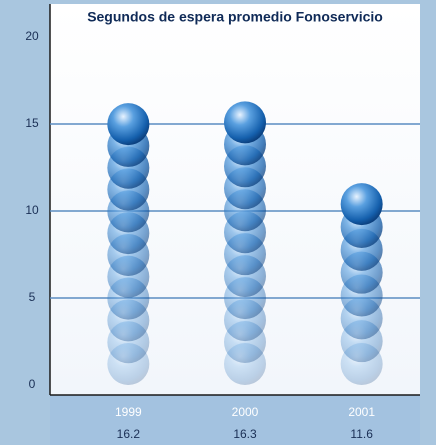 The height and width of the screenshot is (445, 436). What do you see at coordinates (245, 412) in the screenshot?
I see `x-tick-label: 2000` at bounding box center [245, 412].